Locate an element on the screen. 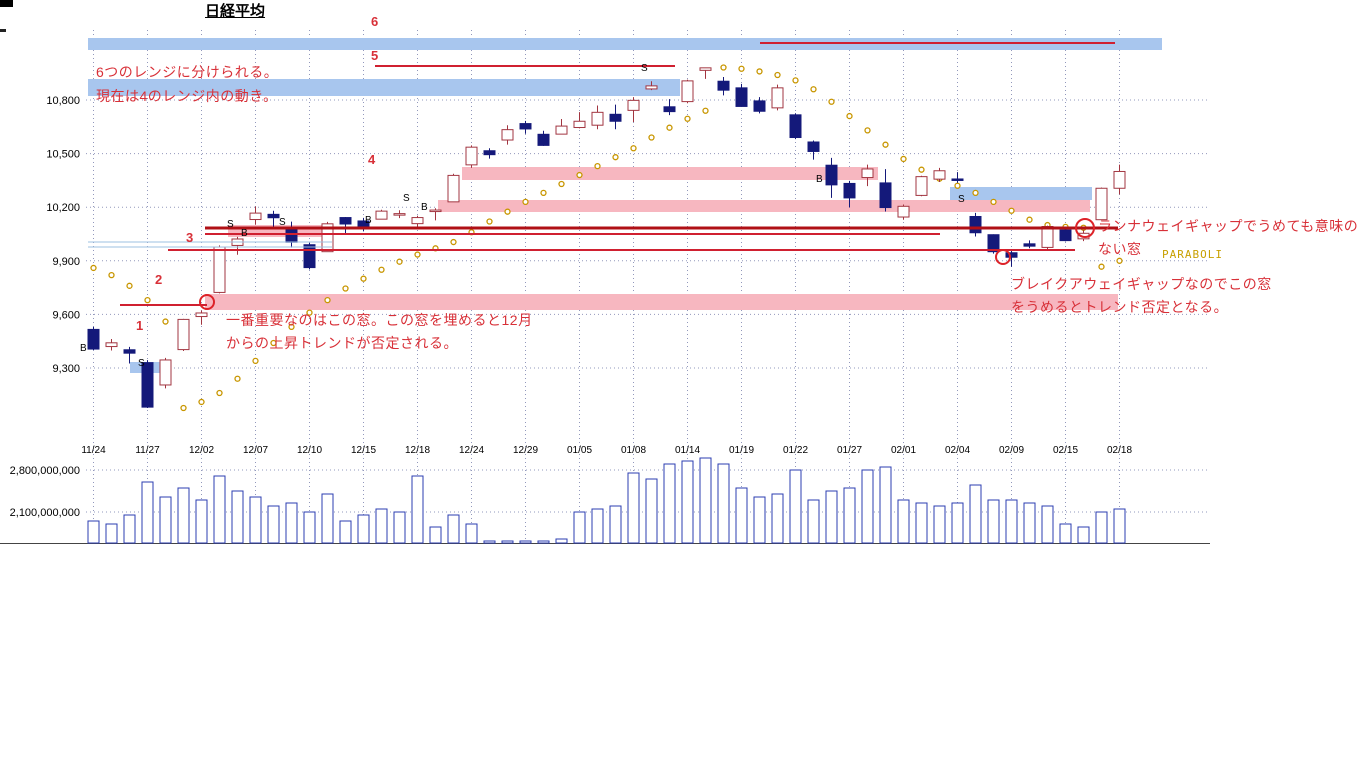  date-axis-label: 12/07 is located at coordinates (255, 450).